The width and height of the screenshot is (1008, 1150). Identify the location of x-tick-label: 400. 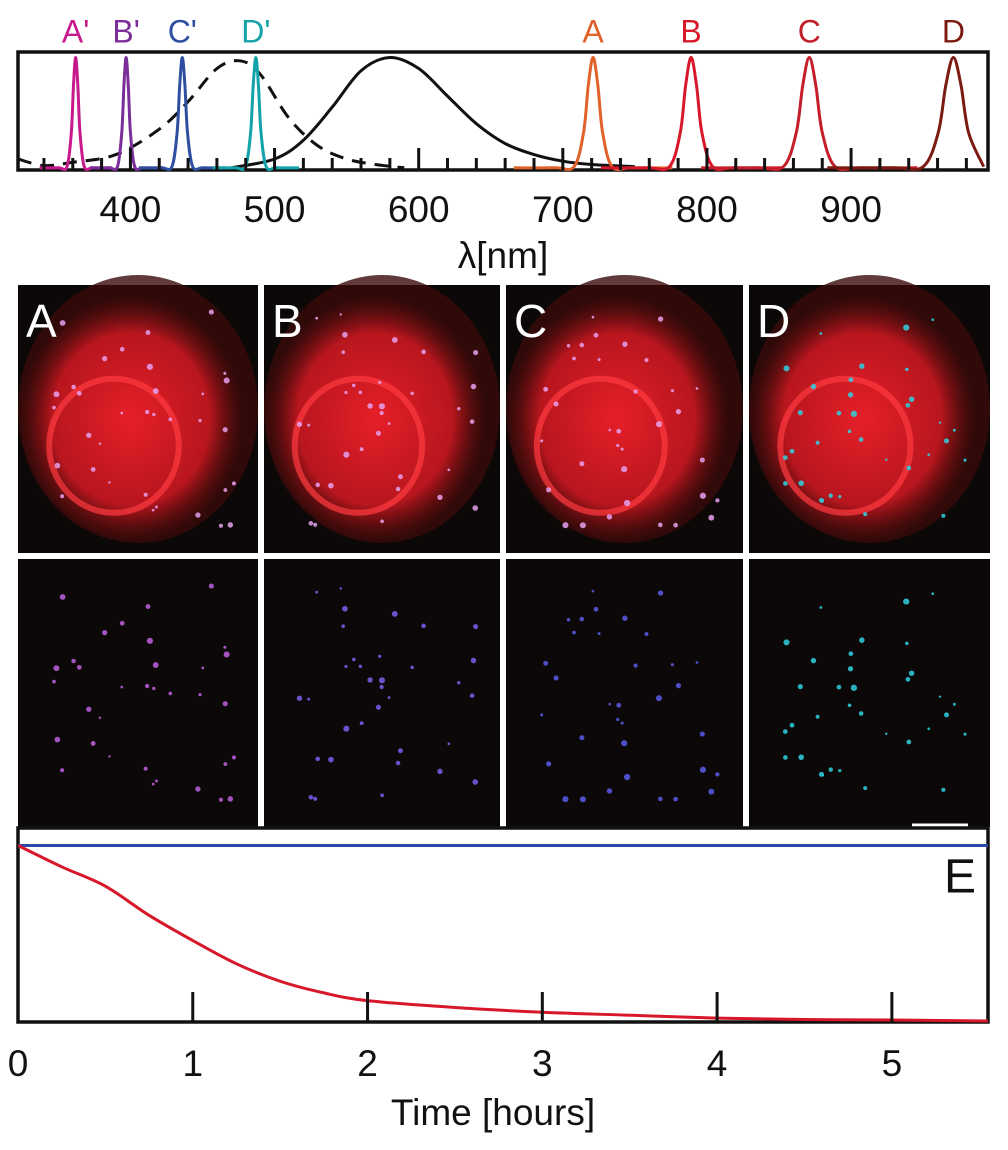
(131, 209).